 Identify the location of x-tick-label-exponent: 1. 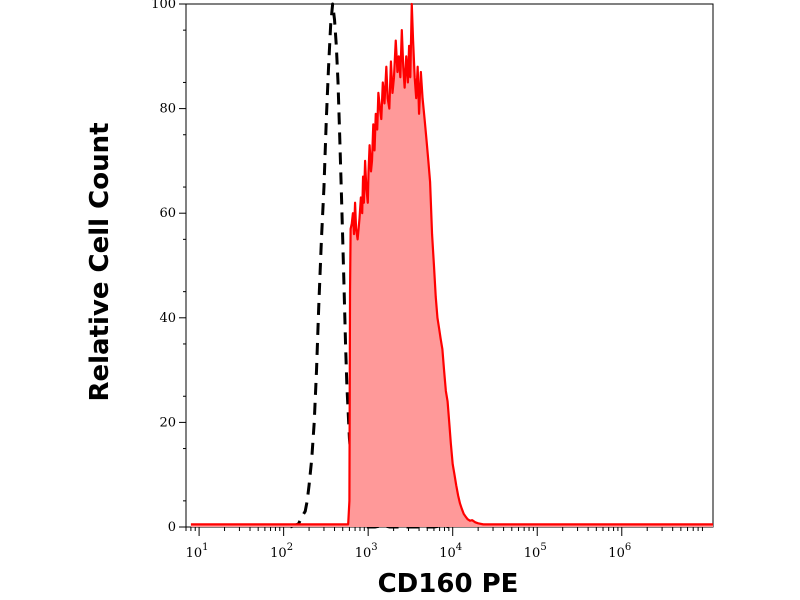
(205, 547).